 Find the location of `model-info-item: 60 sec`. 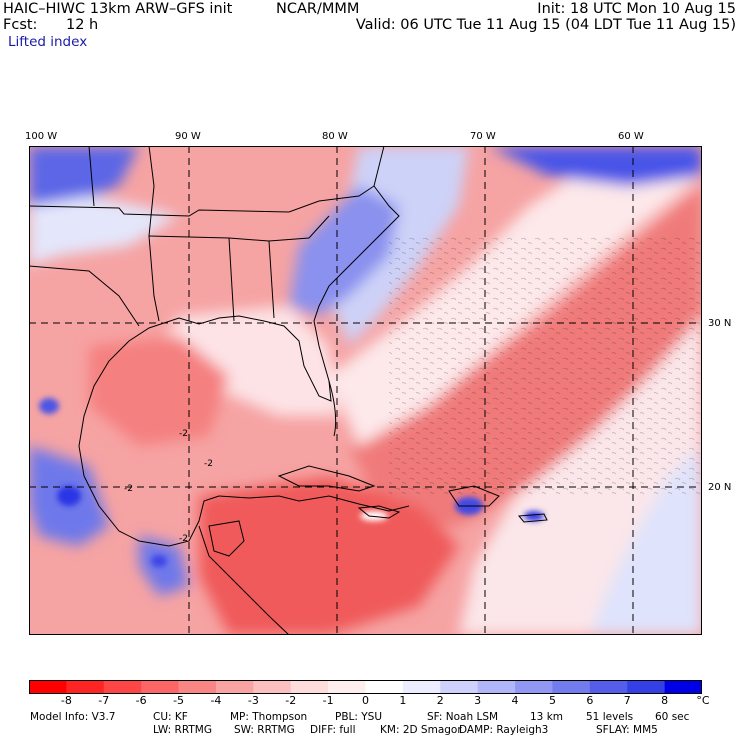

model-info-item: 60 sec is located at coordinates (672, 717).